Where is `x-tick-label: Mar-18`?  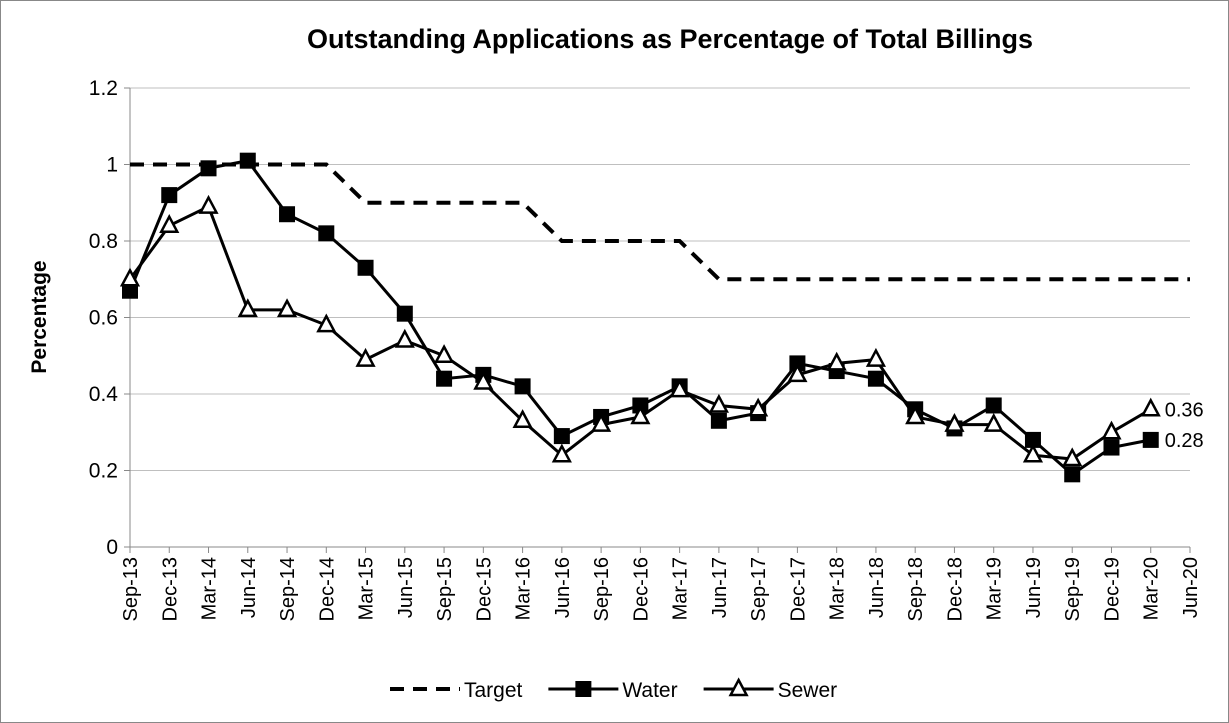
x-tick-label: Mar-18 is located at coordinates (838, 588).